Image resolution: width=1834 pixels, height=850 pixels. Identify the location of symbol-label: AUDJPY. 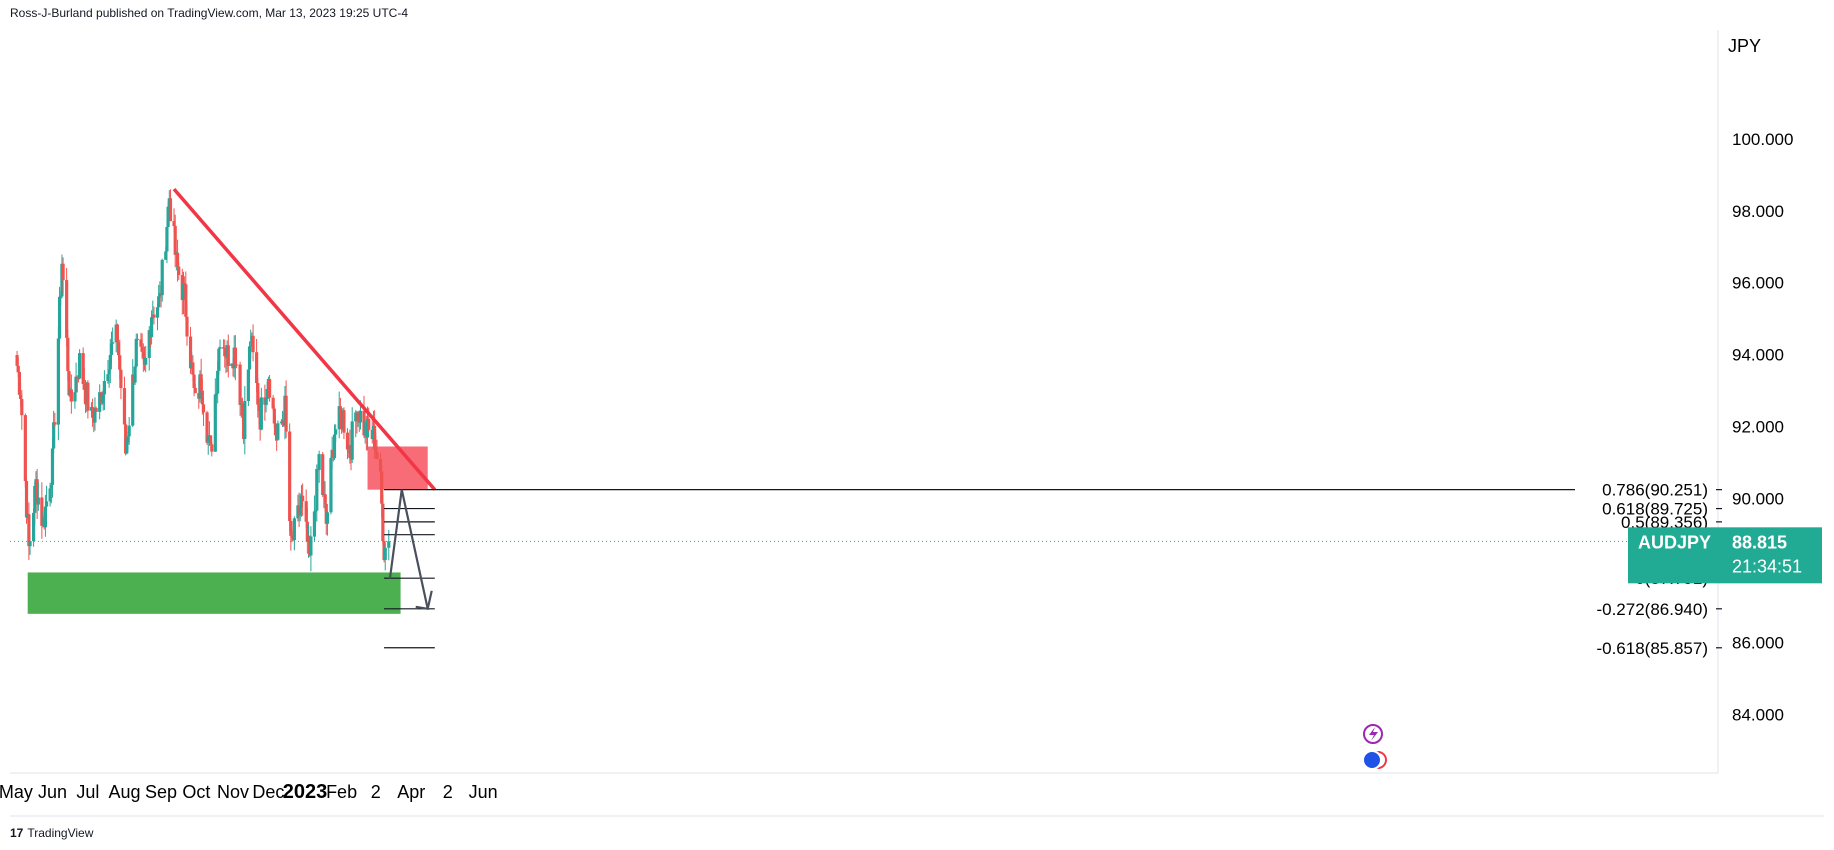
(1674, 542).